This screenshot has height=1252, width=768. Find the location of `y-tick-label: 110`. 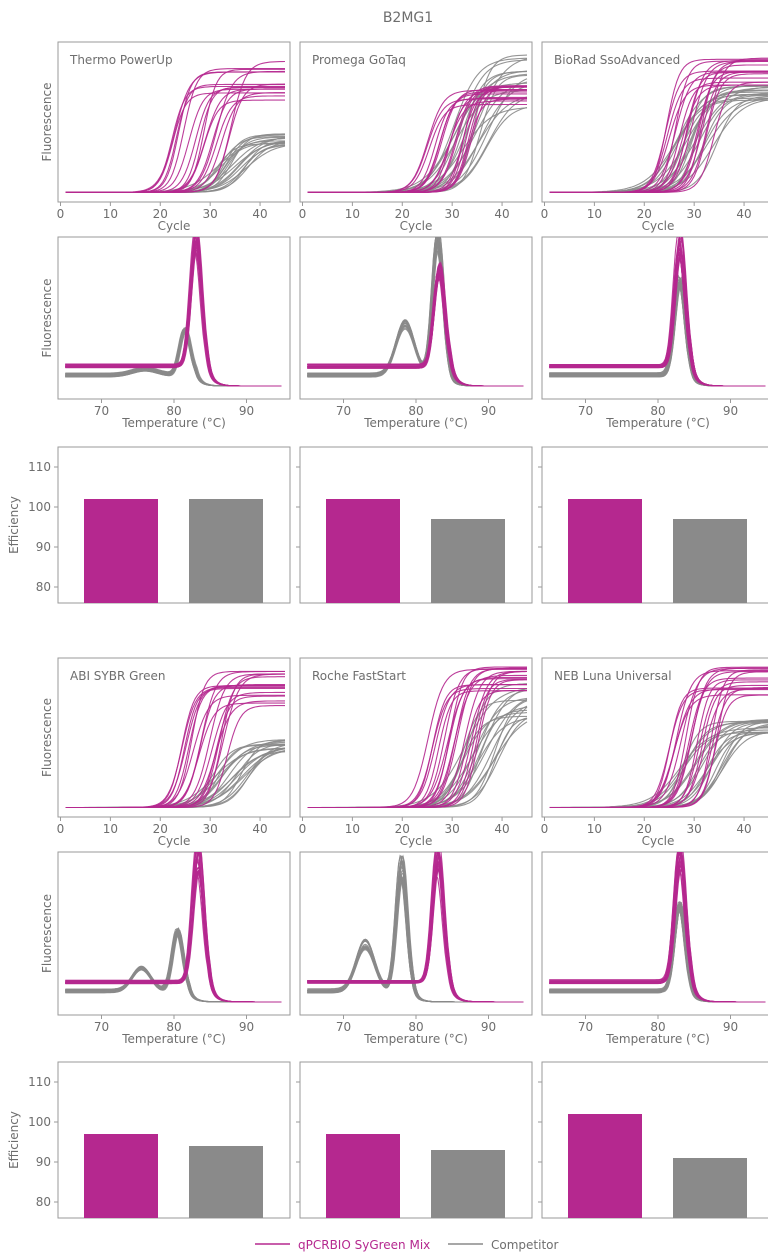

y-tick-label: 110 is located at coordinates (39, 467).